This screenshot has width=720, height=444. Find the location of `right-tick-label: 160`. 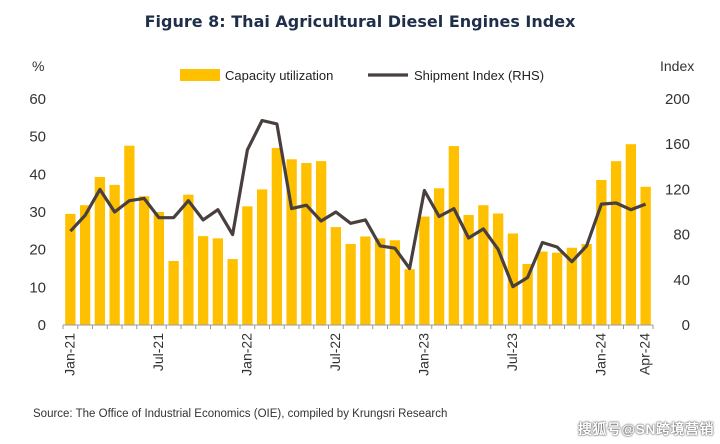

right-tick-label: 160 is located at coordinates (677, 144).